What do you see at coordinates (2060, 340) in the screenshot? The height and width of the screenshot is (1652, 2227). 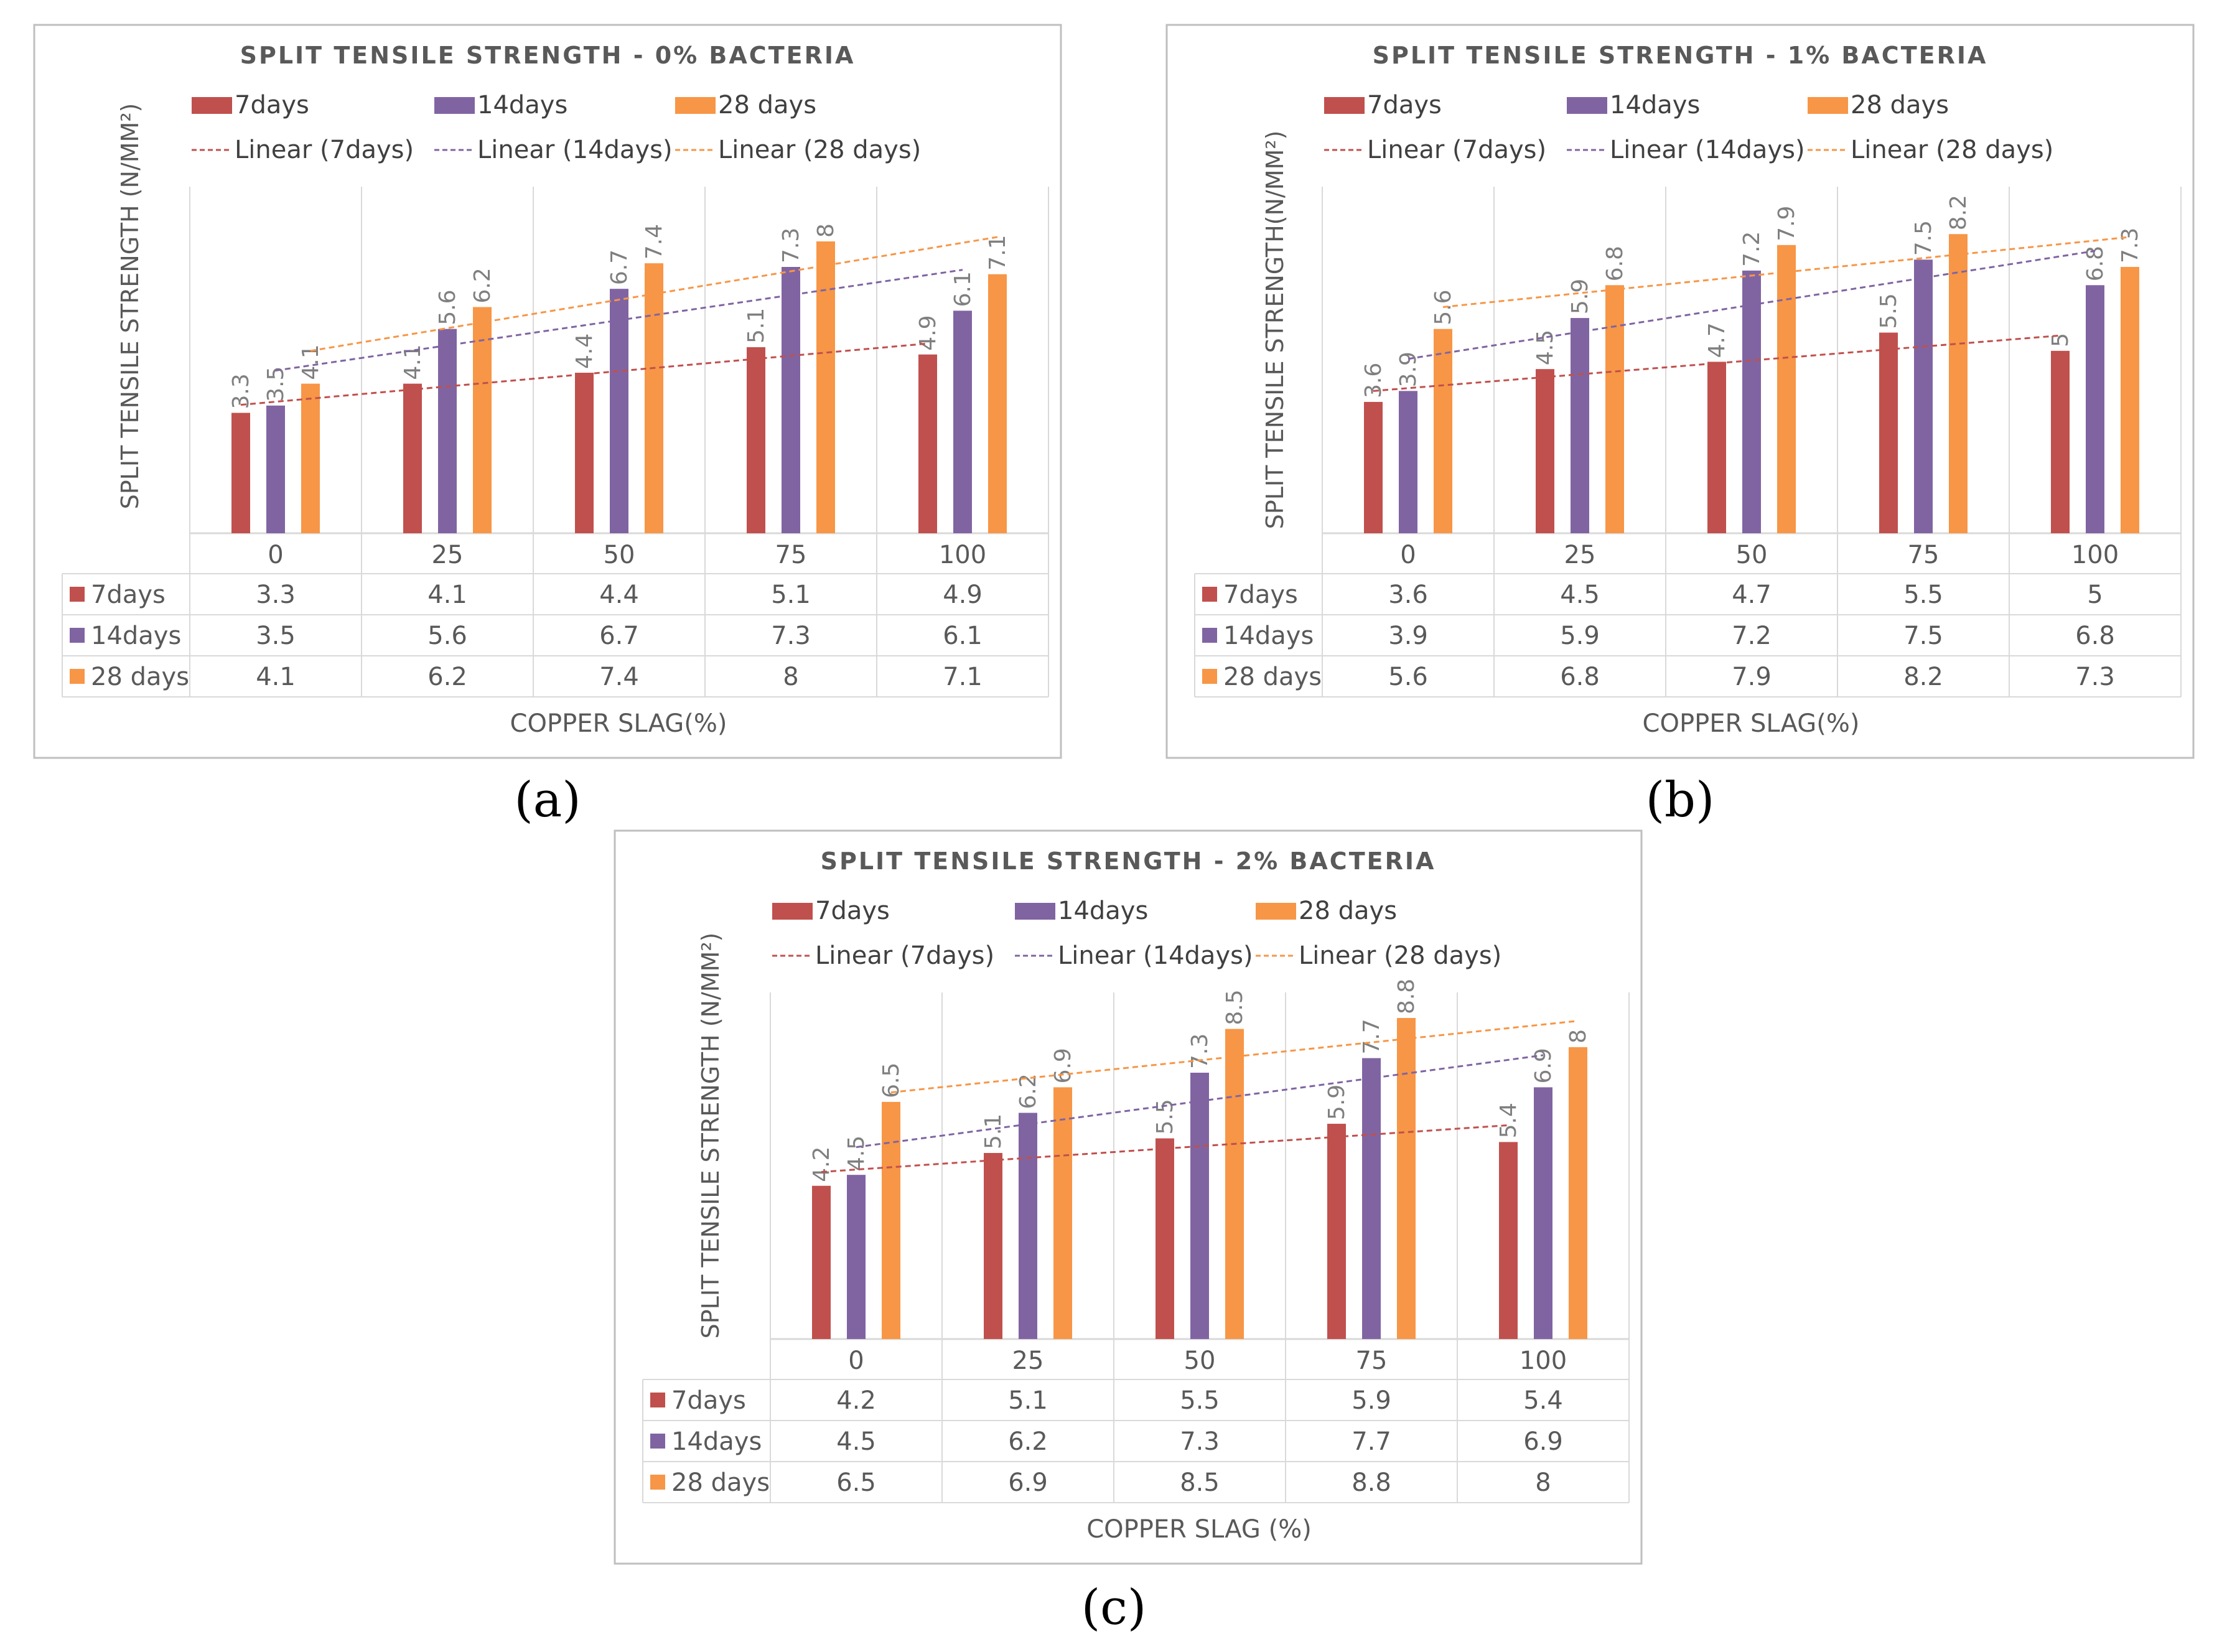 I see `data-label: 5` at bounding box center [2060, 340].